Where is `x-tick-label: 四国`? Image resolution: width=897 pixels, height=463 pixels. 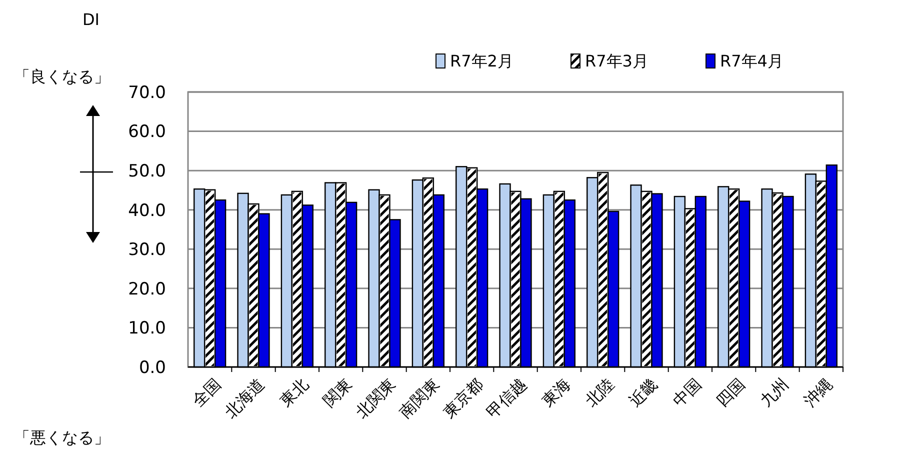
x-tick-label: 四国 is located at coordinates (730, 392).